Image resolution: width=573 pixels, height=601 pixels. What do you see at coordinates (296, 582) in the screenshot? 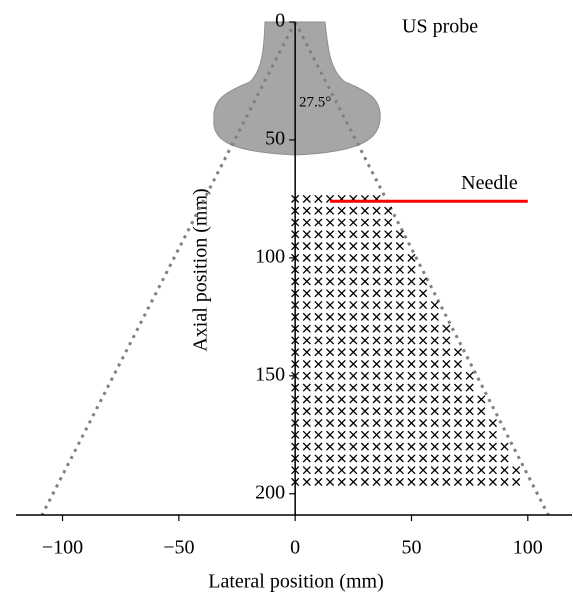
I see `x-axis-label: Lateral position (mm)` at bounding box center [296, 582].